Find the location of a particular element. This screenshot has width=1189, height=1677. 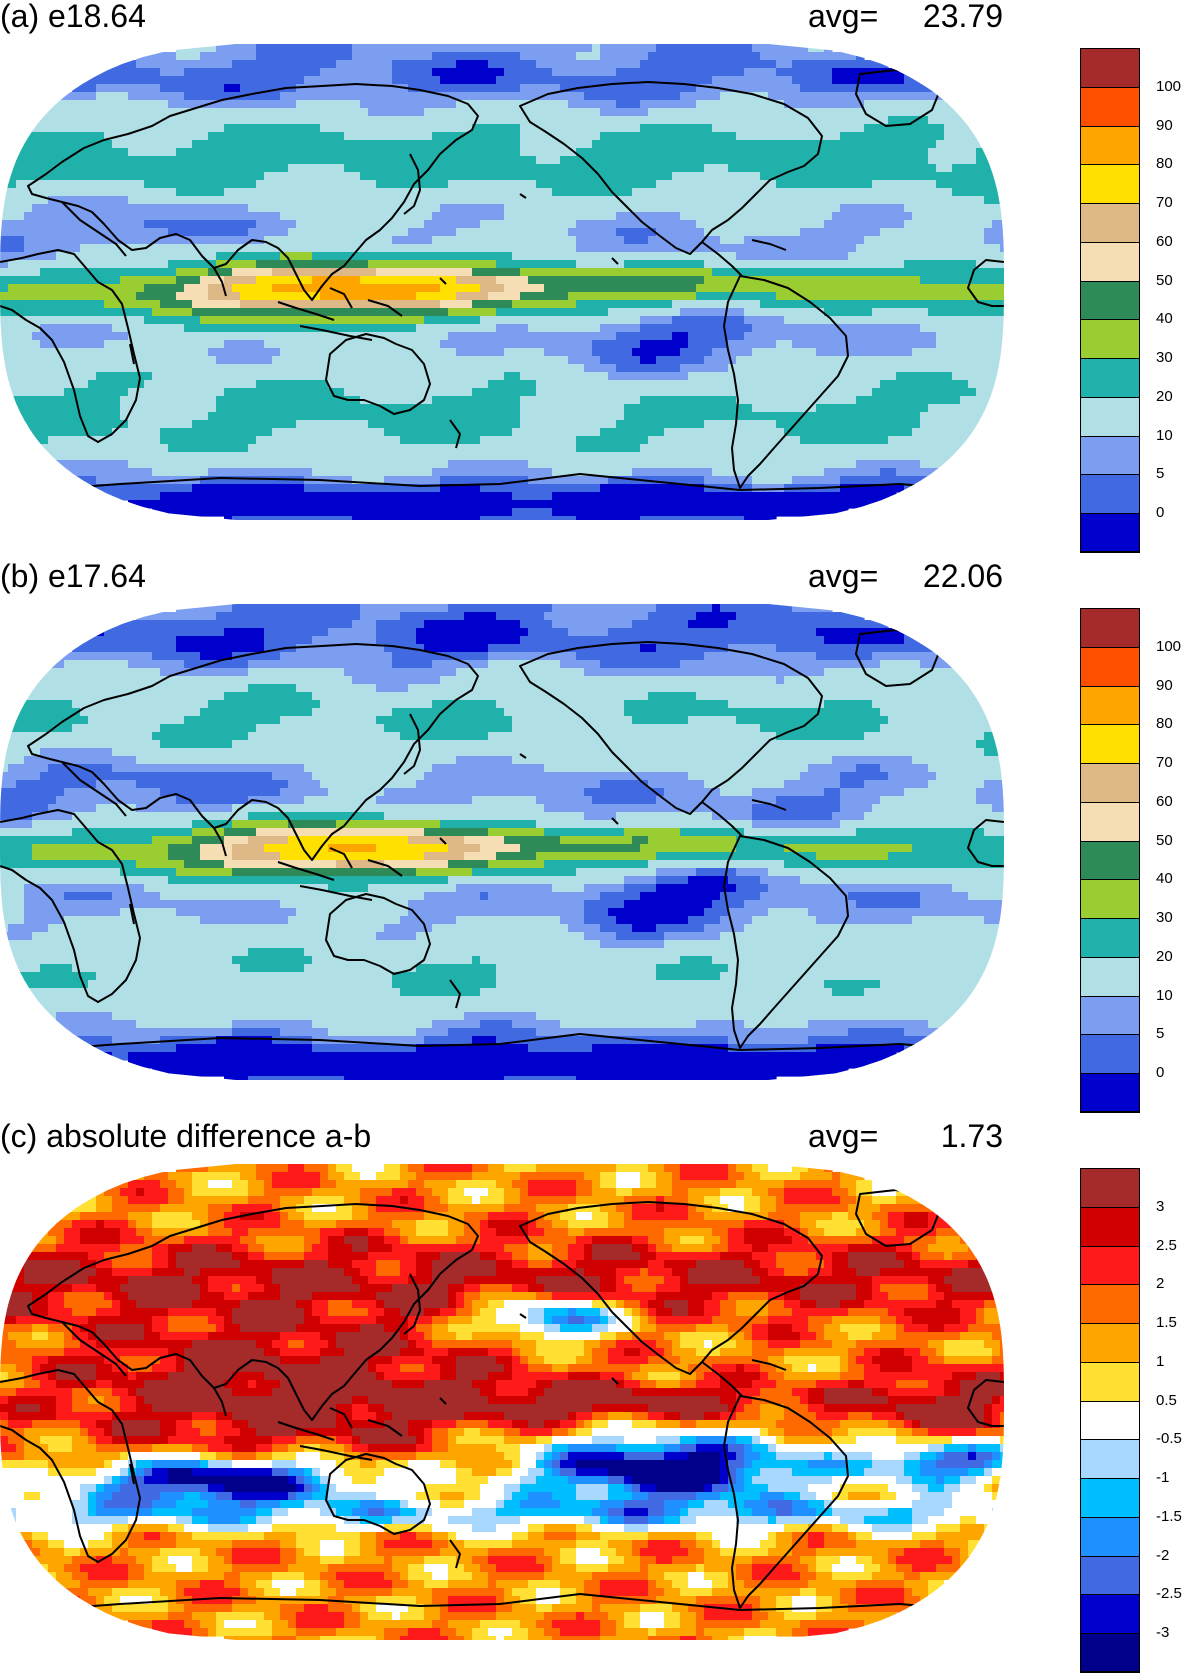

colorbar-tick-label: 2 is located at coordinates (1160, 1284).